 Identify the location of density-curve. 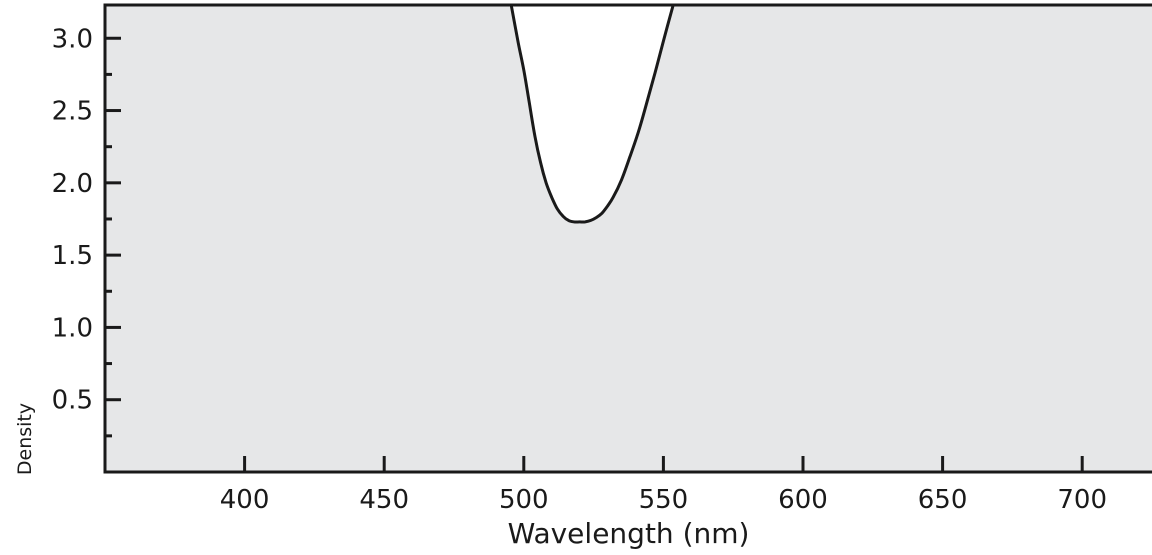
(592, 114).